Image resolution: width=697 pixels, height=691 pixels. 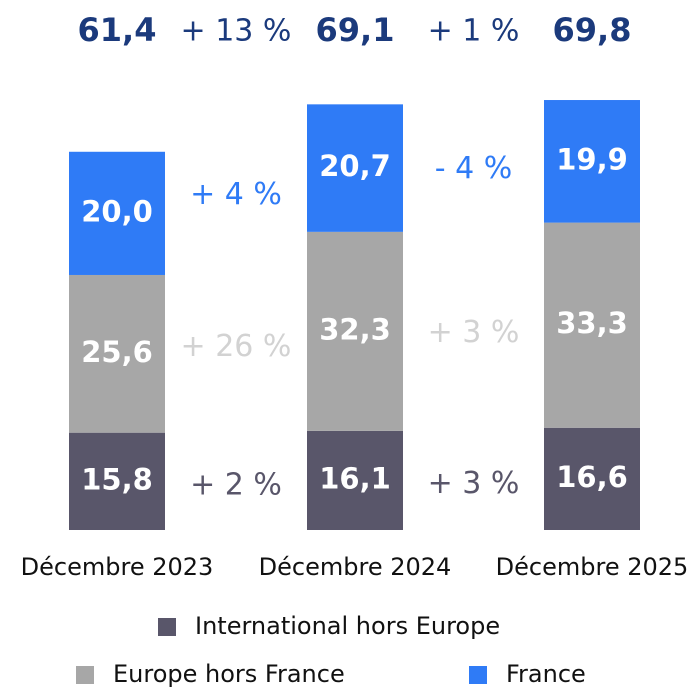 What do you see at coordinates (546, 674) in the screenshot?
I see `legend-label: France` at bounding box center [546, 674].